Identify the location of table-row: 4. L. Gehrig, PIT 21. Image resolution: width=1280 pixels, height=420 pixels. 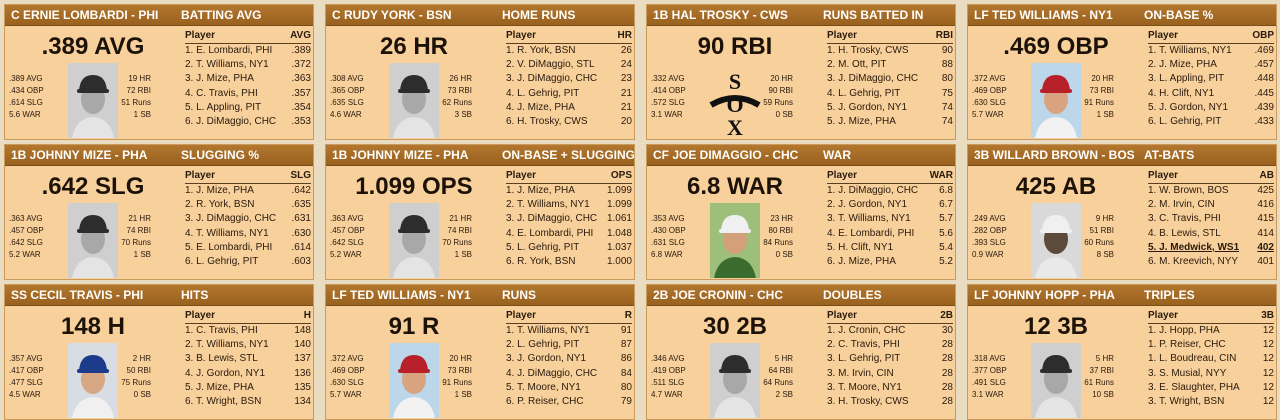
(569, 94).